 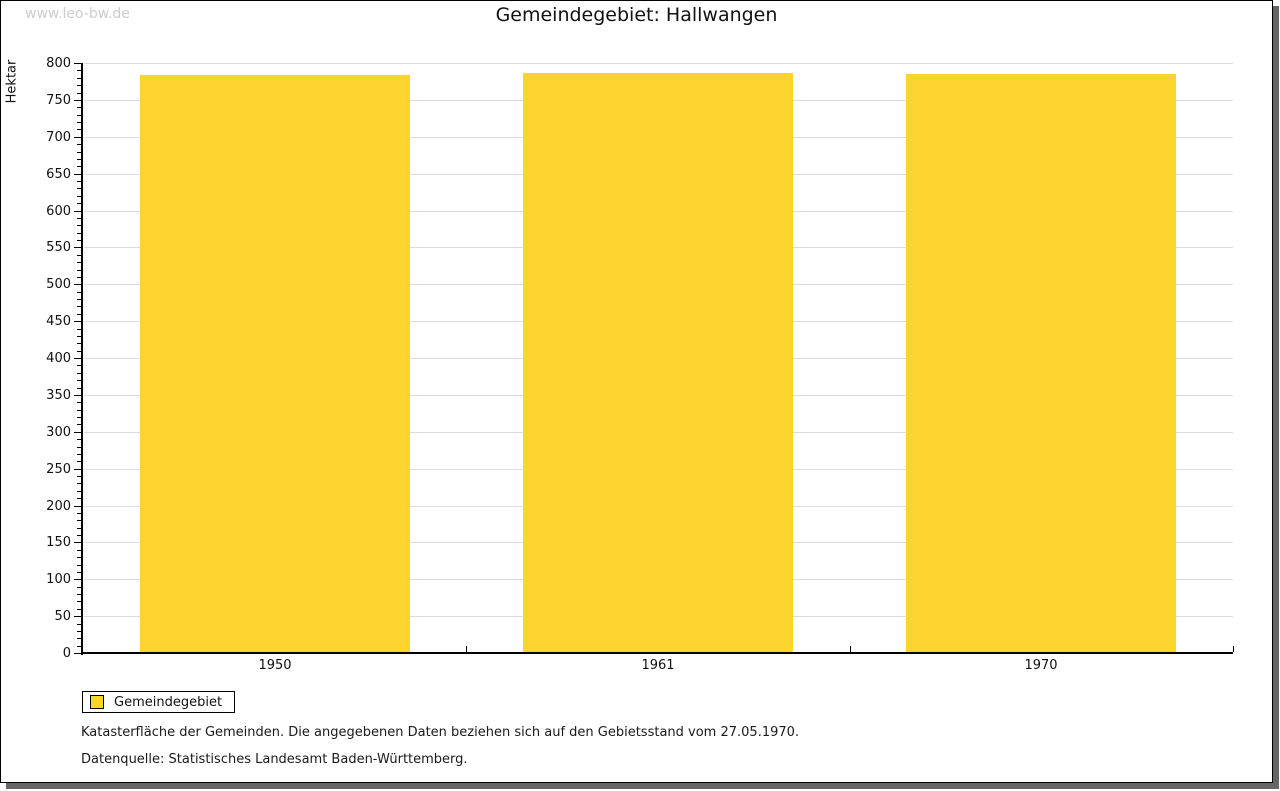 What do you see at coordinates (66, 653) in the screenshot?
I see `y-tick-label-0: 0` at bounding box center [66, 653].